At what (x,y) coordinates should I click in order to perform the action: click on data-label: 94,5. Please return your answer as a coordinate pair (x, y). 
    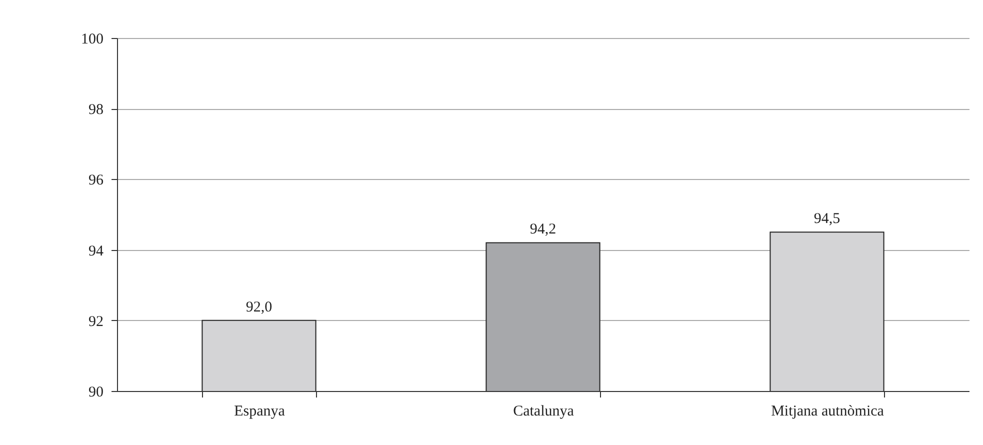
    Looking at the image, I should click on (827, 219).